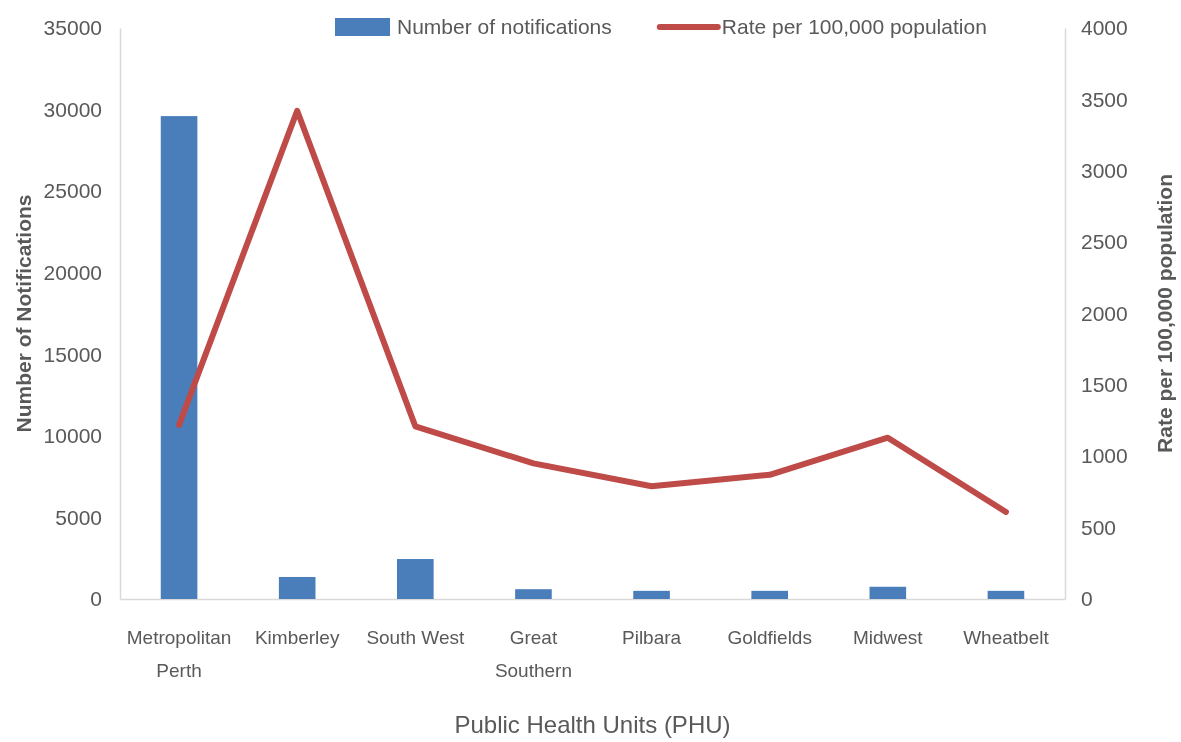 Image resolution: width=1181 pixels, height=742 pixels. I want to click on x-tick-label: Midwest, so click(888, 637).